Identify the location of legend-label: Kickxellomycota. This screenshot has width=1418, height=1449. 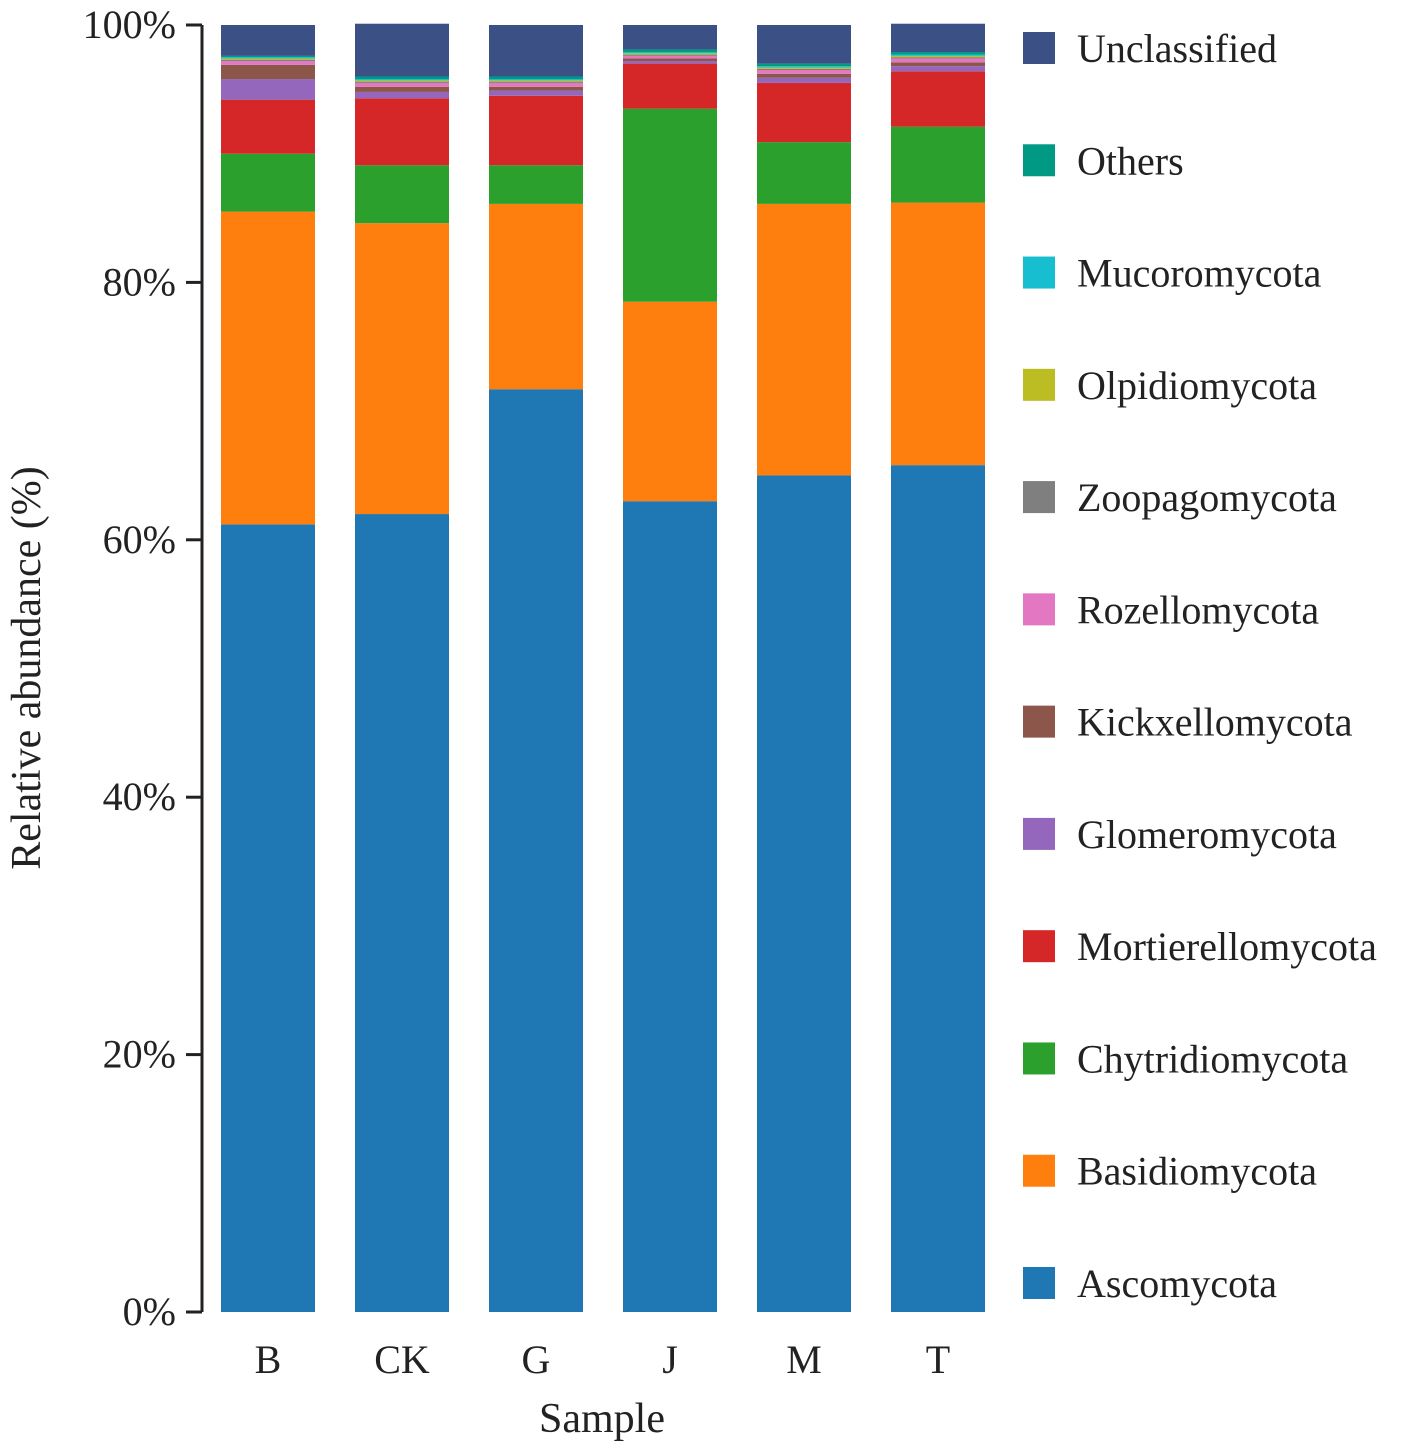
(1215, 722).